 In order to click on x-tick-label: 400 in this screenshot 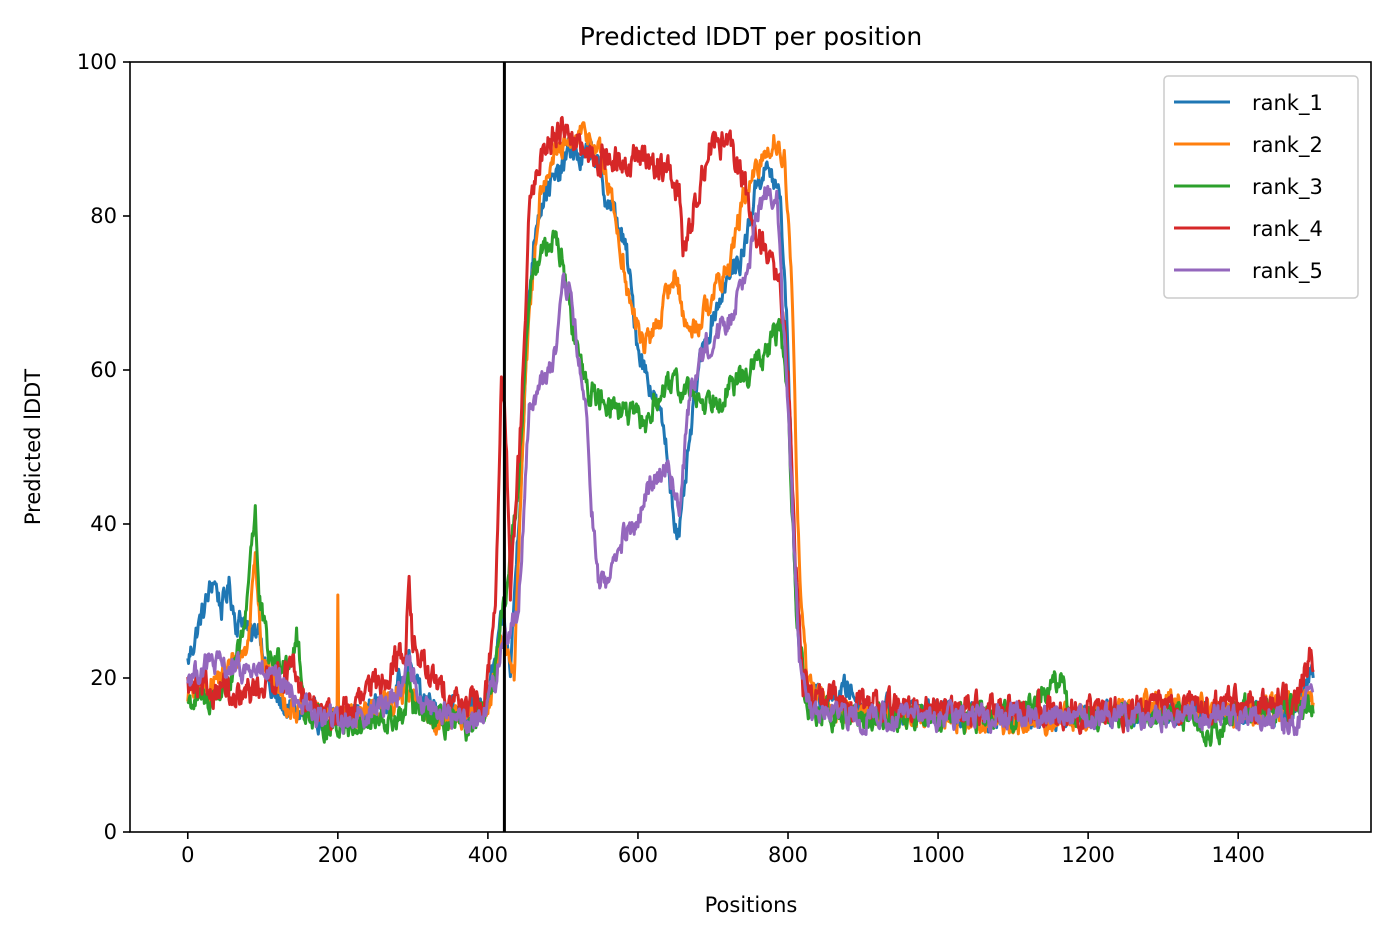, I will do `click(488, 855)`.